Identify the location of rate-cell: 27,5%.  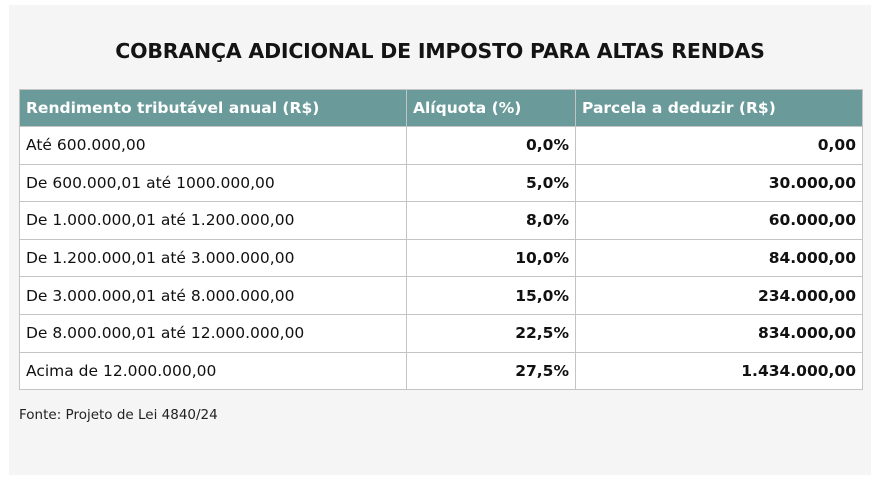
(491, 371).